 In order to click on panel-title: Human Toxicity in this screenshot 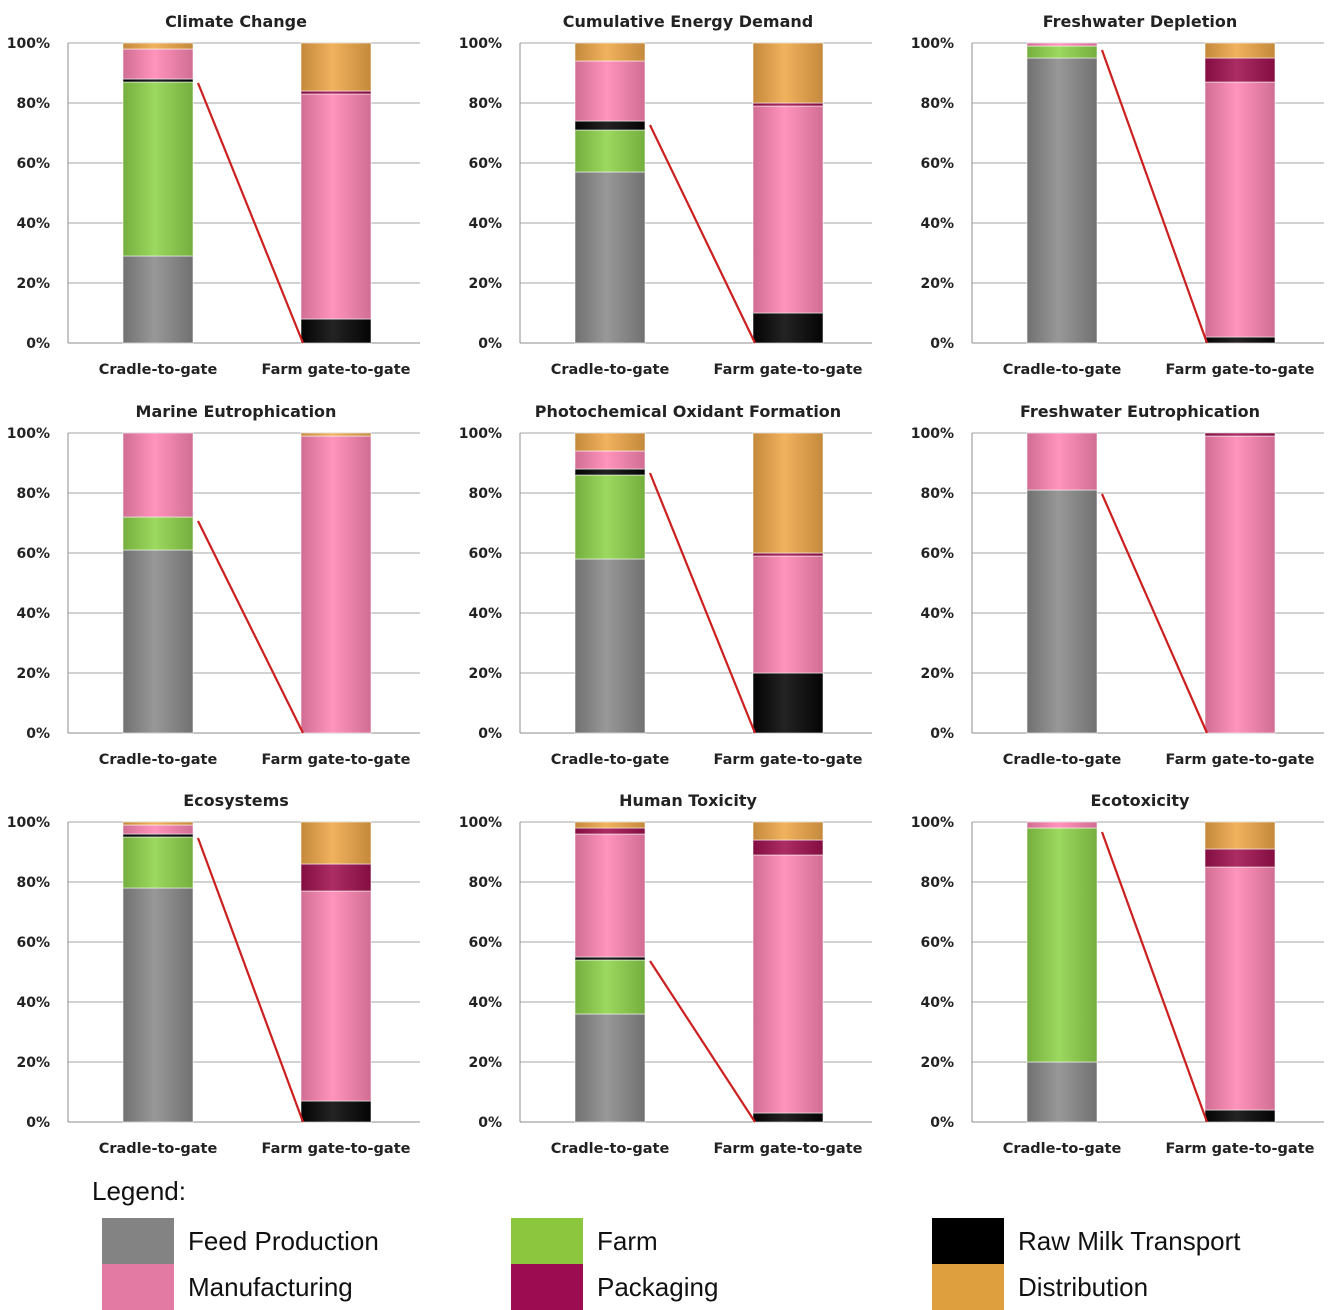, I will do `click(688, 800)`.